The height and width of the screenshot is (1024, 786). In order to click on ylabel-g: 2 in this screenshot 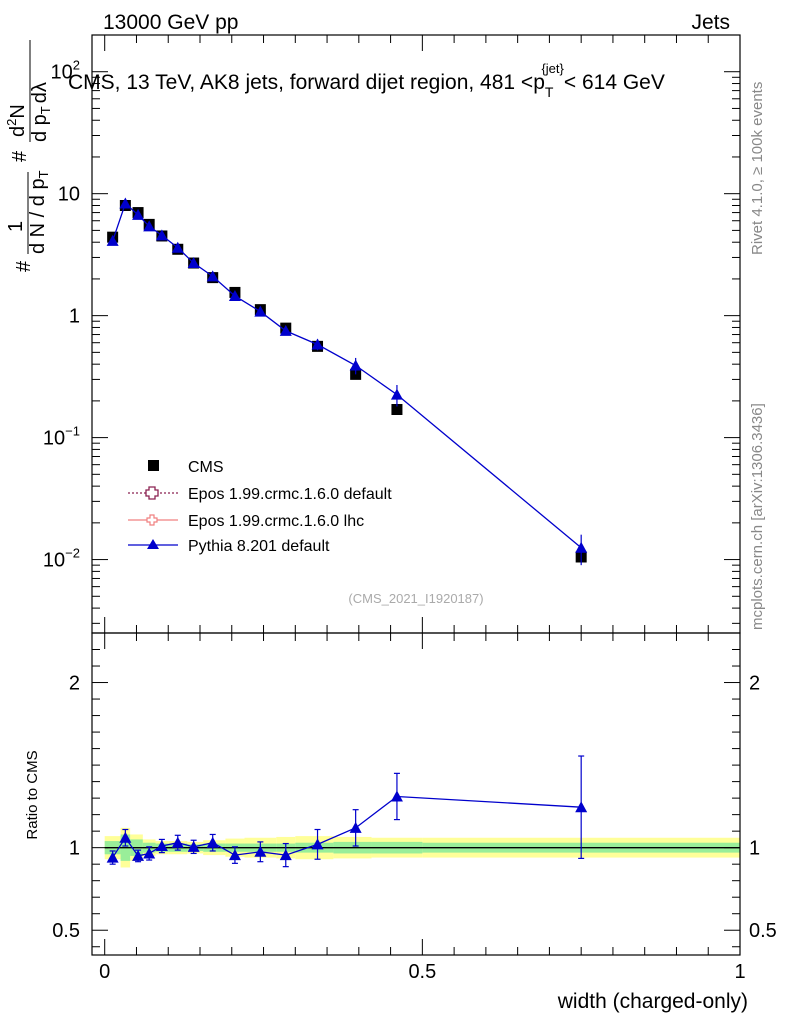, I will do `click(11, 122)`.